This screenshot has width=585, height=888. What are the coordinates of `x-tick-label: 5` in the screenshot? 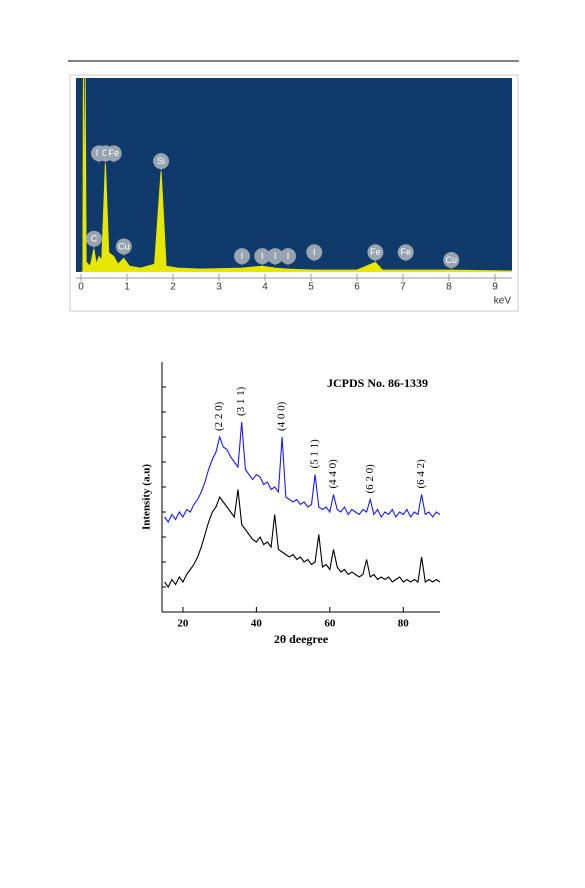 It's located at (311, 287).